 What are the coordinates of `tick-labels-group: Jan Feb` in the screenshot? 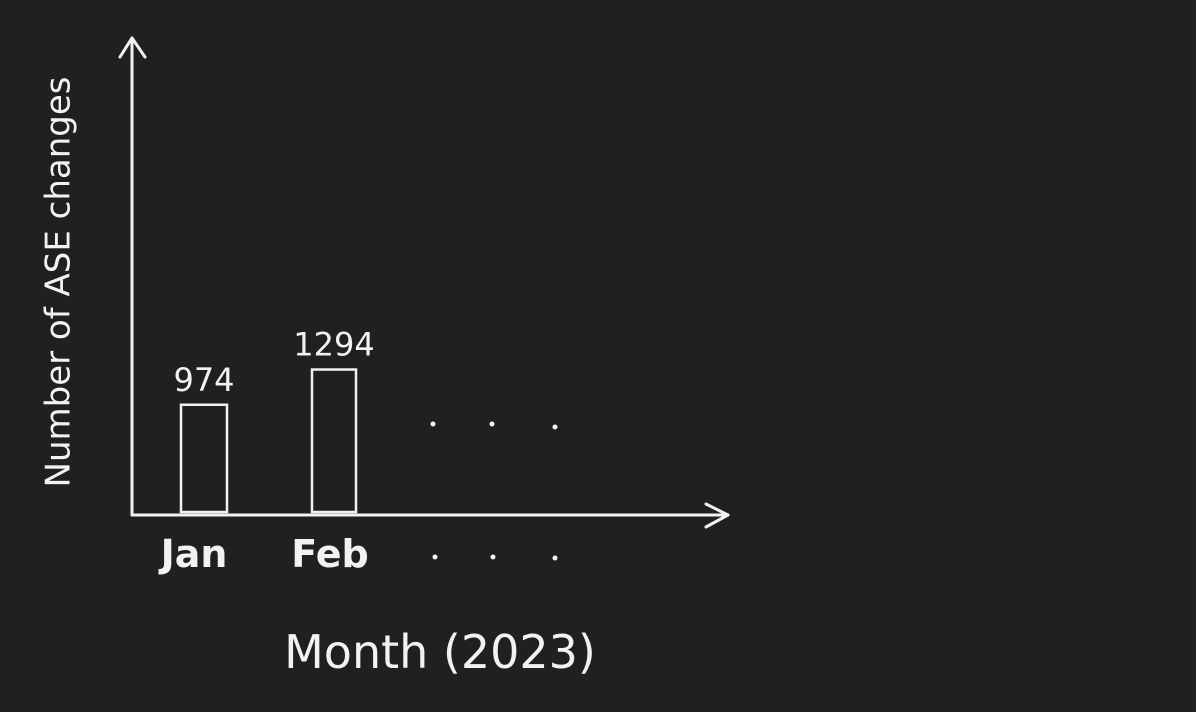 It's located at (263, 554).